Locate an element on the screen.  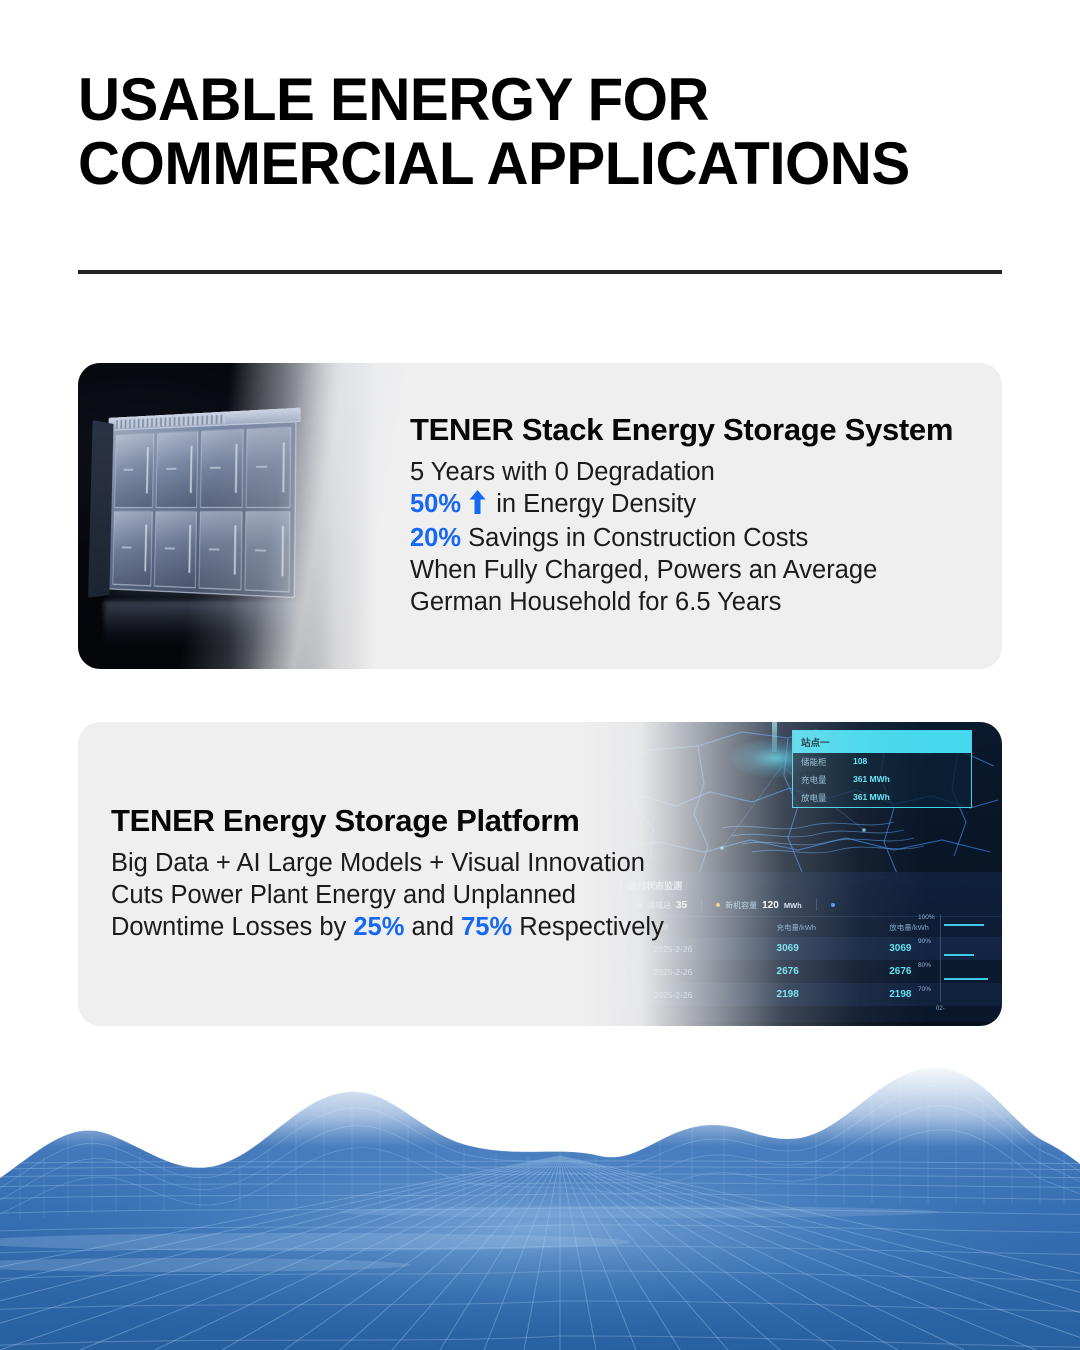
stat-separator is located at coordinates (816, 905).